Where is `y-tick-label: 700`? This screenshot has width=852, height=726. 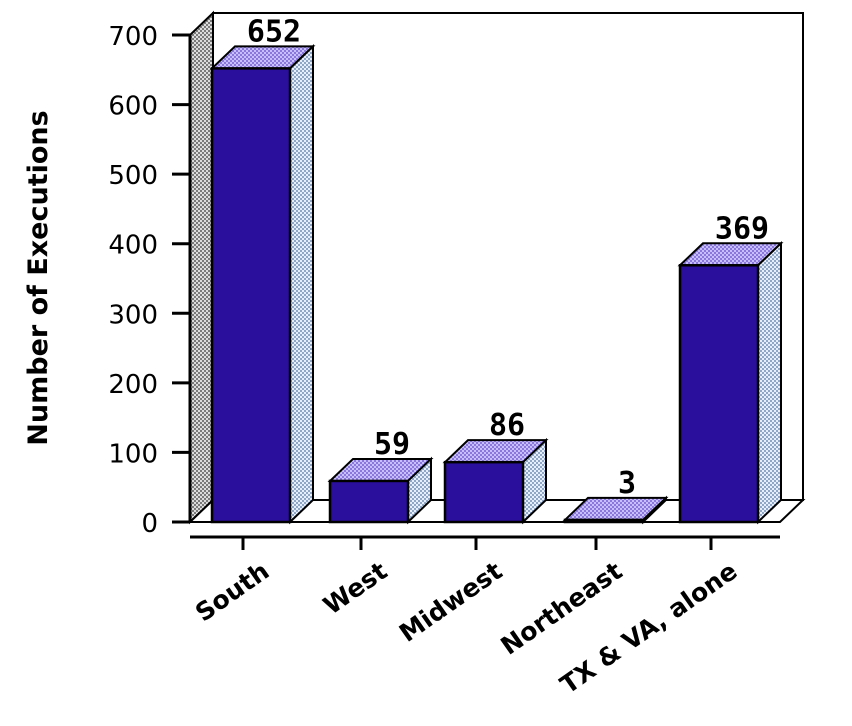
y-tick-label: 700 is located at coordinates (133, 37).